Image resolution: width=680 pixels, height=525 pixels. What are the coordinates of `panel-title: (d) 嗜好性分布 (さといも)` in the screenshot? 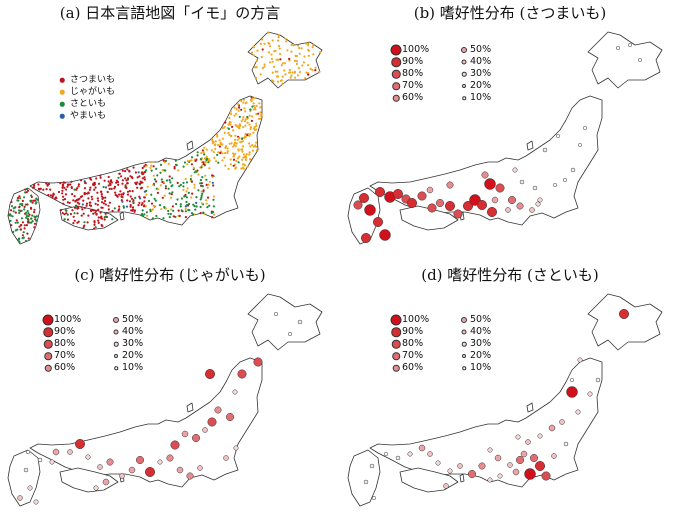 It's located at (510, 275).